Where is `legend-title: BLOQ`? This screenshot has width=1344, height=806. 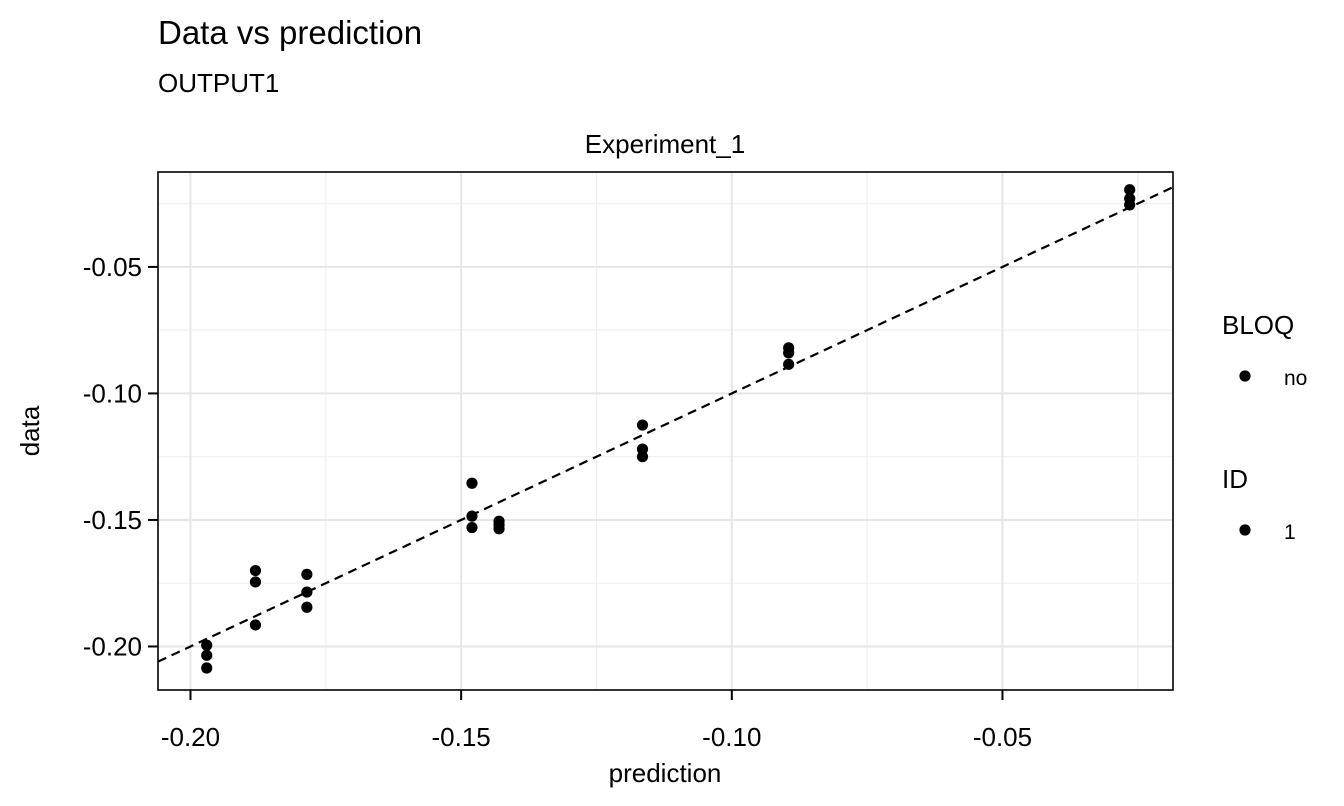 legend-title: BLOQ is located at coordinates (1258, 325).